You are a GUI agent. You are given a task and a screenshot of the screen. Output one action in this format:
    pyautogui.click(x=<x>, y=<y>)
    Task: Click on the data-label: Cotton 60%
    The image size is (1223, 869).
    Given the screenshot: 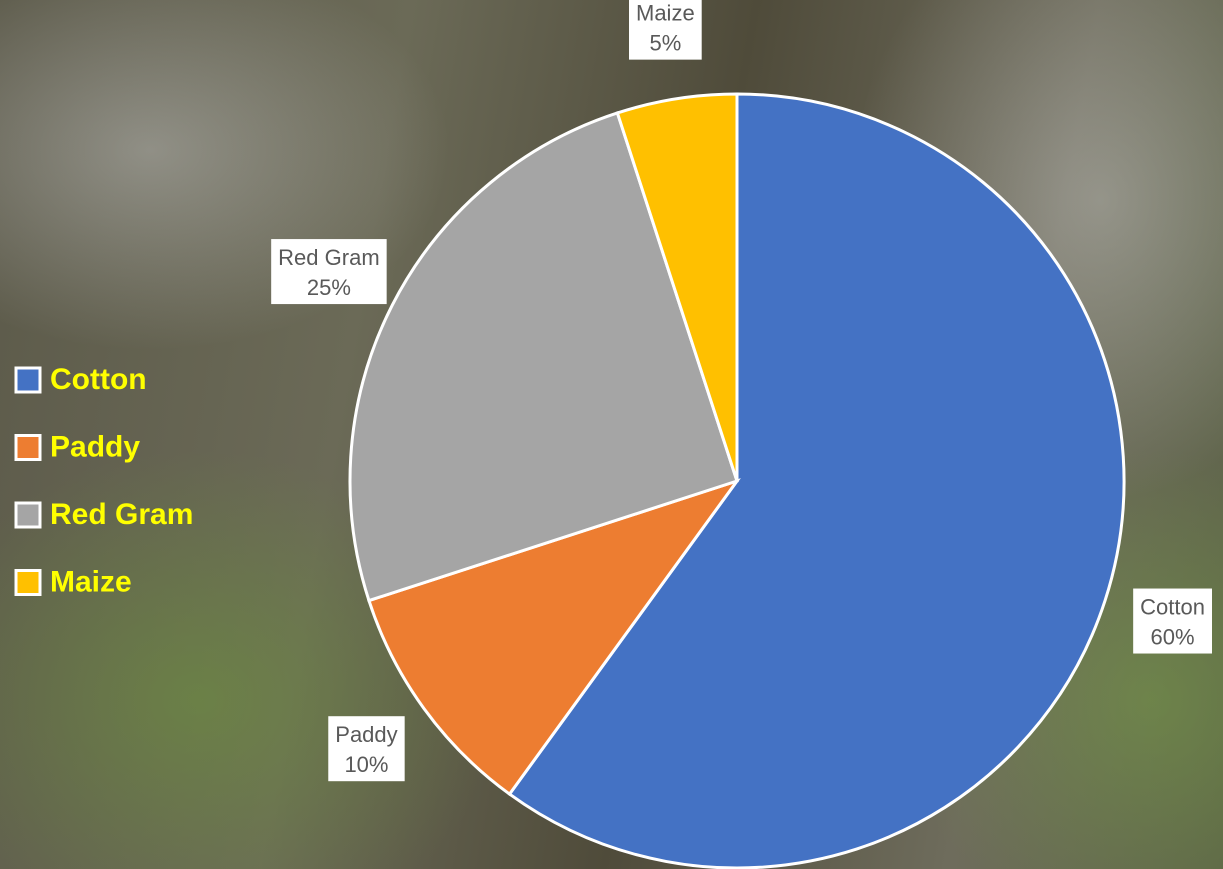 What is the action you would take?
    pyautogui.click(x=1172, y=621)
    